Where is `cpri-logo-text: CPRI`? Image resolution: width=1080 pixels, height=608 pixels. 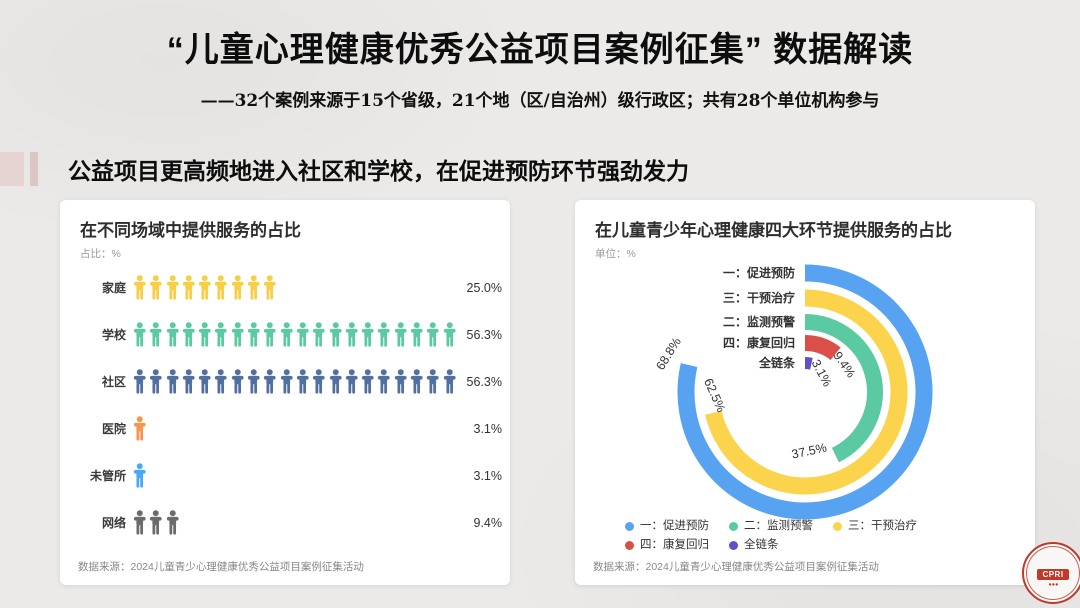
cpri-logo-text: CPRI is located at coordinates (1053, 574).